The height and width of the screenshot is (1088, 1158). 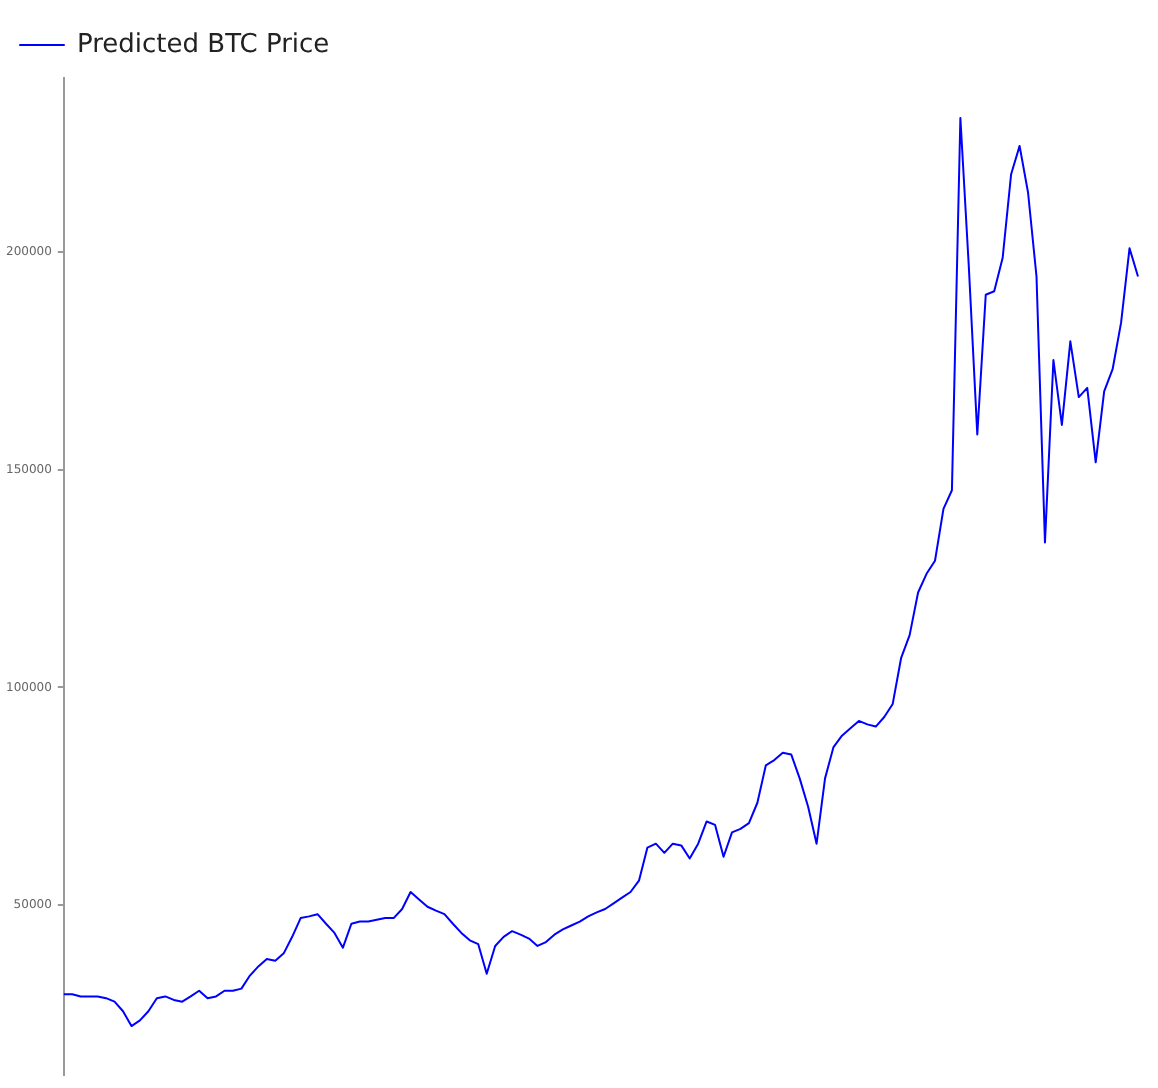 I want to click on legend-label: Predicted BTC Price, so click(x=203, y=44).